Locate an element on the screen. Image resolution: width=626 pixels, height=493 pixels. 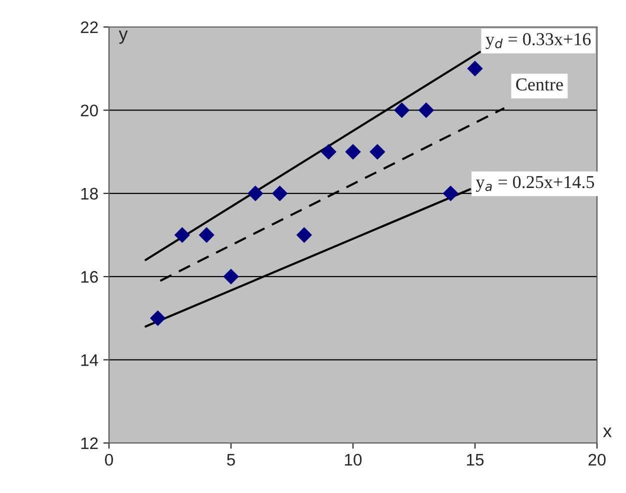
x-axis-title: x is located at coordinates (607, 433).